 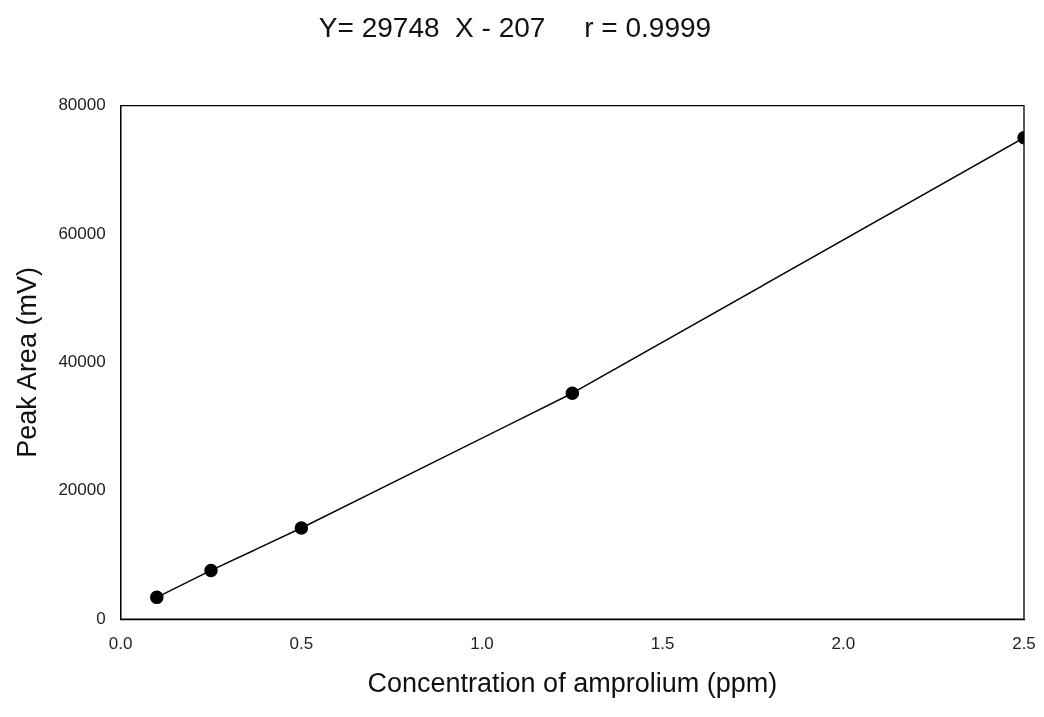 What do you see at coordinates (301, 644) in the screenshot?
I see `x-tick-label: 0.5` at bounding box center [301, 644].